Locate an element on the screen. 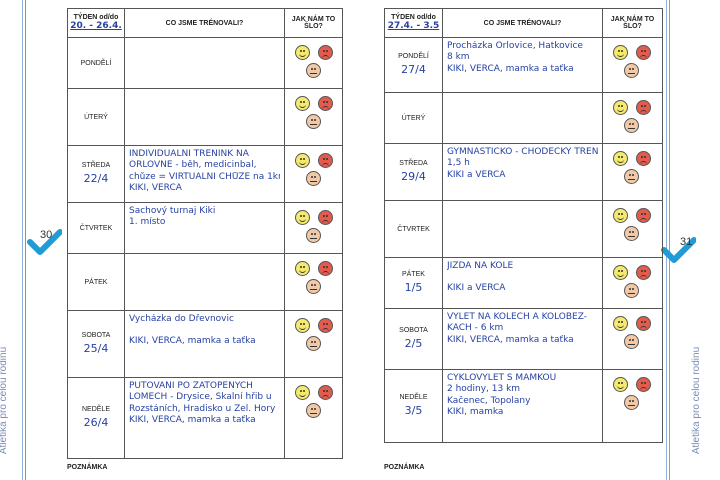  day-cell: SOBOTA 2/5 is located at coordinates (413, 339).